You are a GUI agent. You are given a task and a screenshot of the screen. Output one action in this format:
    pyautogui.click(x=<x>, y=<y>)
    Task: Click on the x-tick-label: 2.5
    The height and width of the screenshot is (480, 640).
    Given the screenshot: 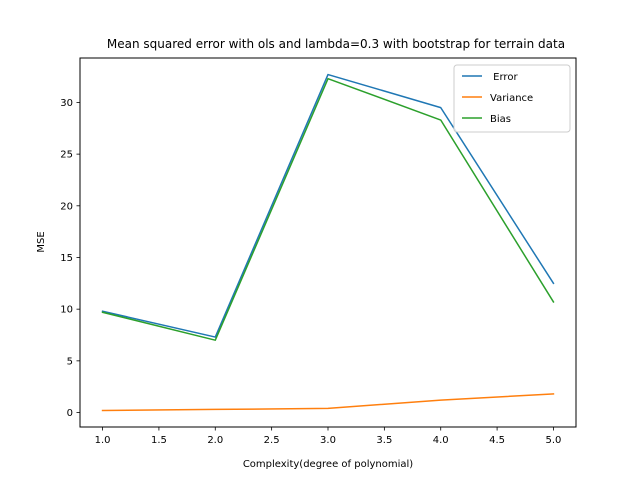 What is the action you would take?
    pyautogui.click(x=272, y=440)
    